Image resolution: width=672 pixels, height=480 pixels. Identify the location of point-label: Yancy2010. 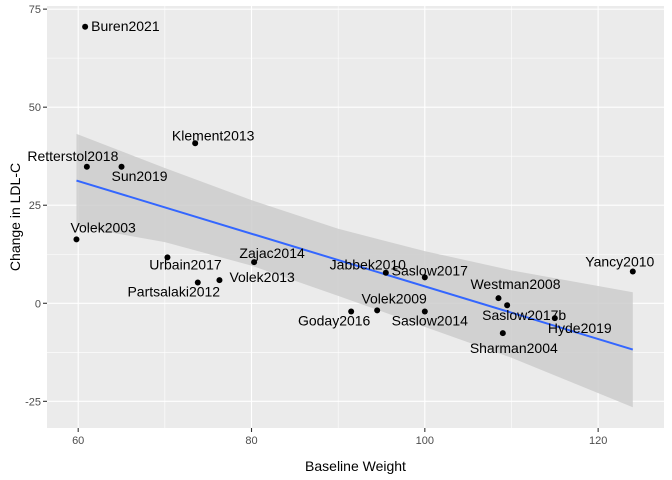
(619, 262).